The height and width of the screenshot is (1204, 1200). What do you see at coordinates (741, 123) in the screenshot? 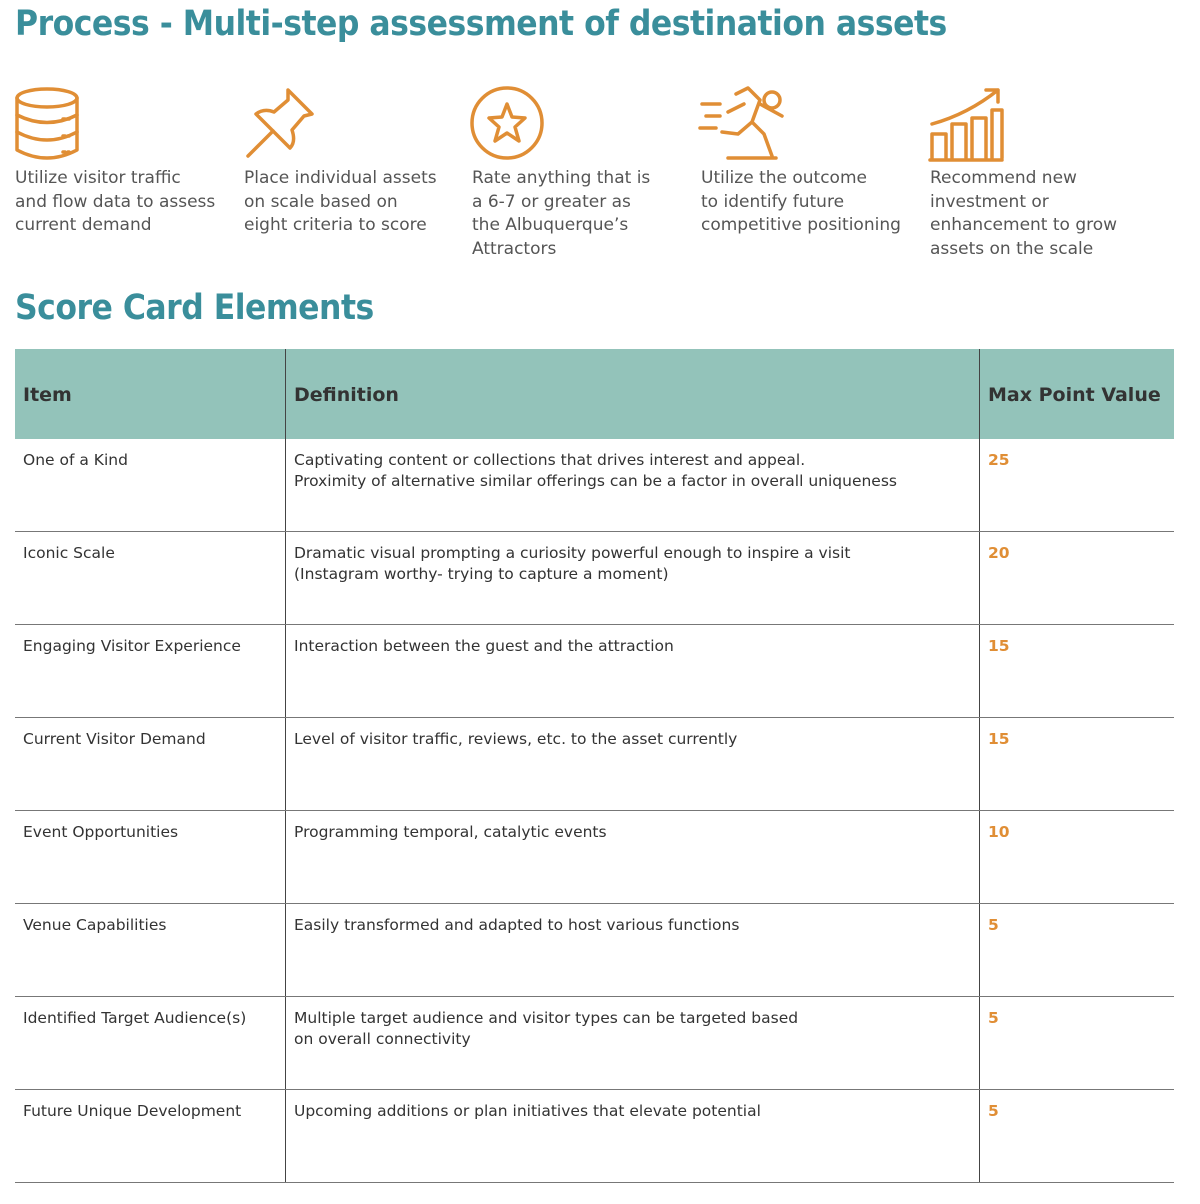
I see `runner-icon` at bounding box center [741, 123].